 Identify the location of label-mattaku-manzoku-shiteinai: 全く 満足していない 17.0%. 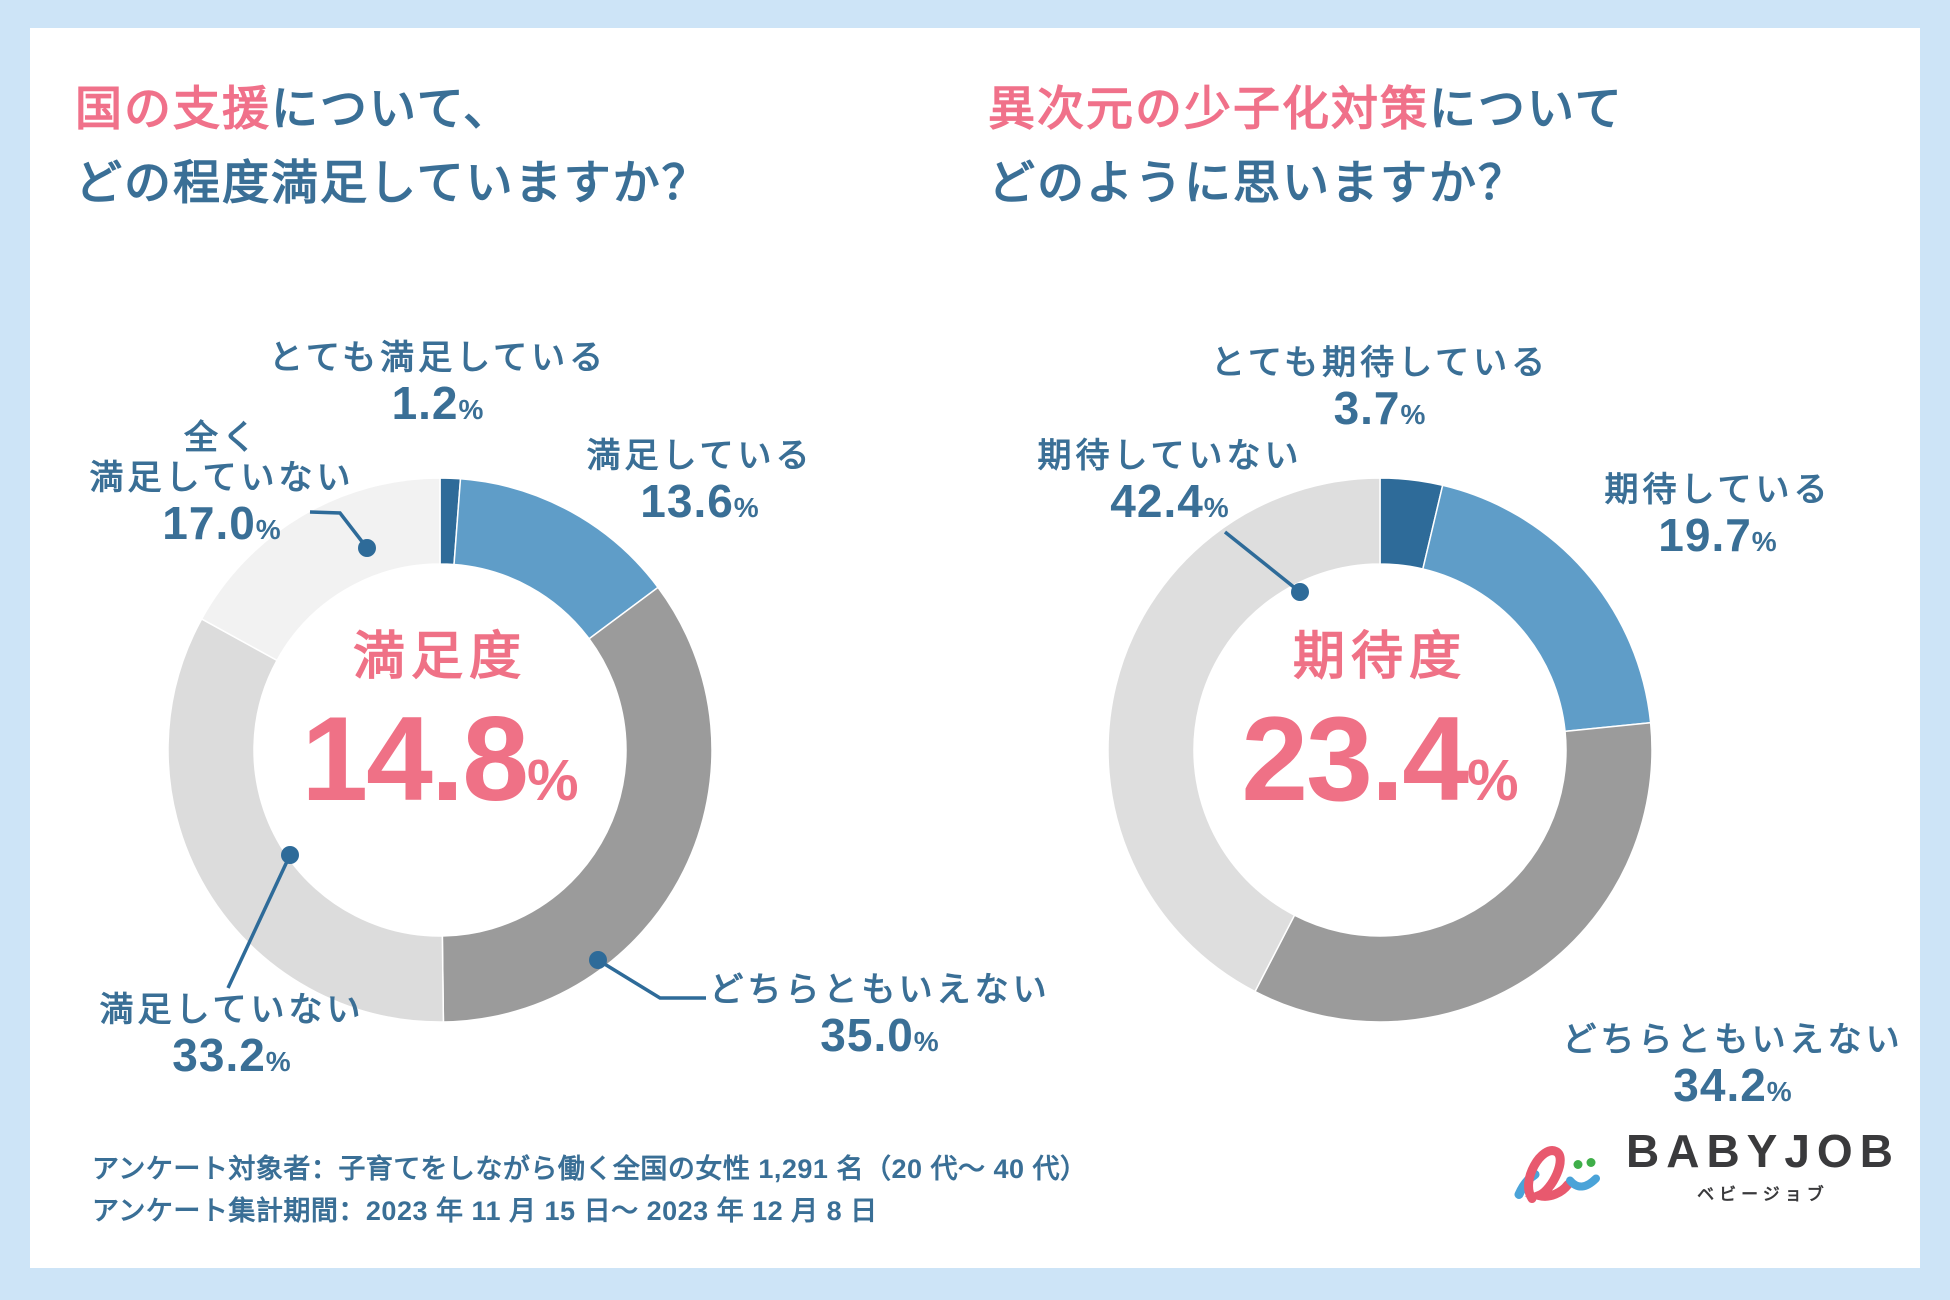
(222, 484).